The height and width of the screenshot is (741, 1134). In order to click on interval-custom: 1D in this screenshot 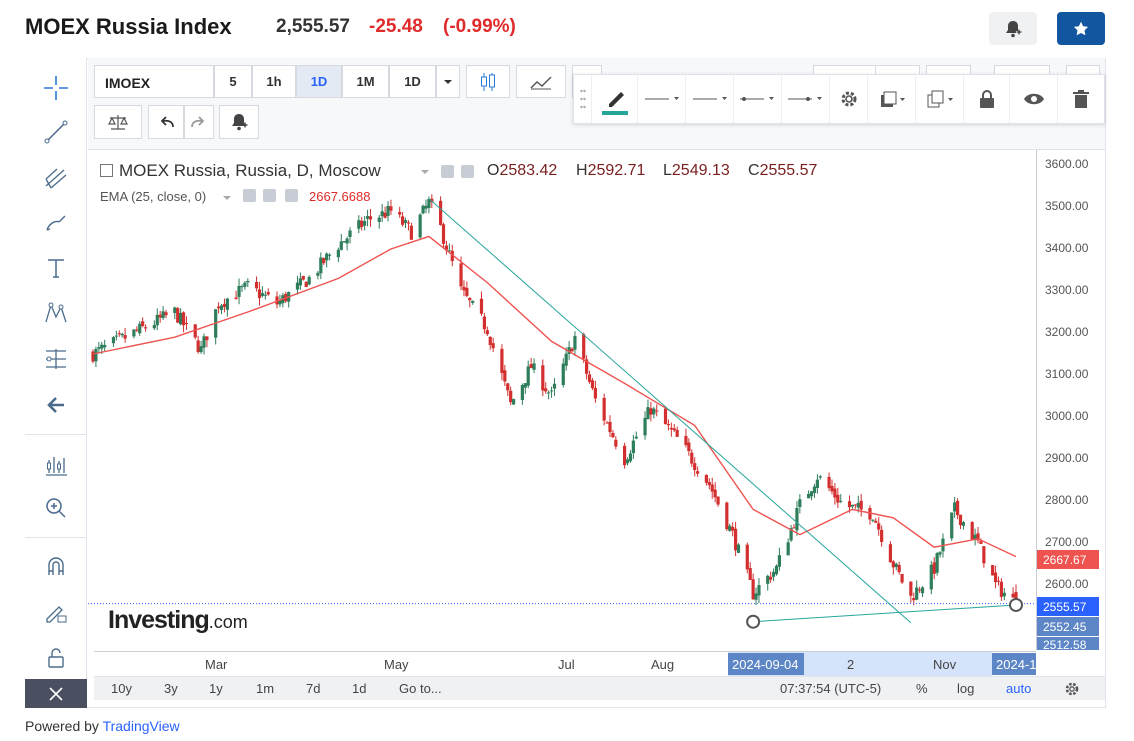, I will do `click(412, 81)`.